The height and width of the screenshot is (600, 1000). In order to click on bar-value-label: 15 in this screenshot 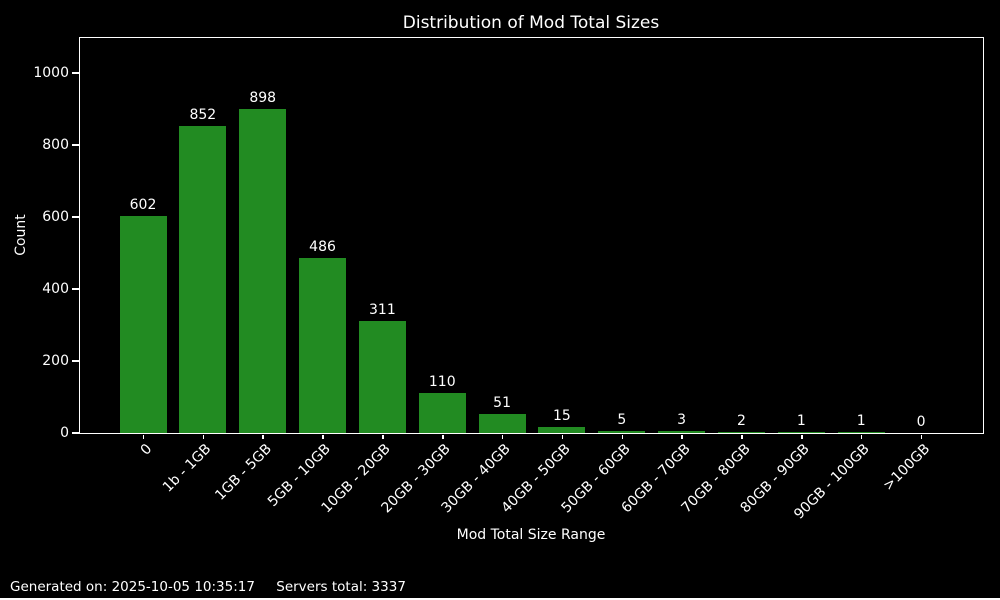, I will do `click(562, 416)`.